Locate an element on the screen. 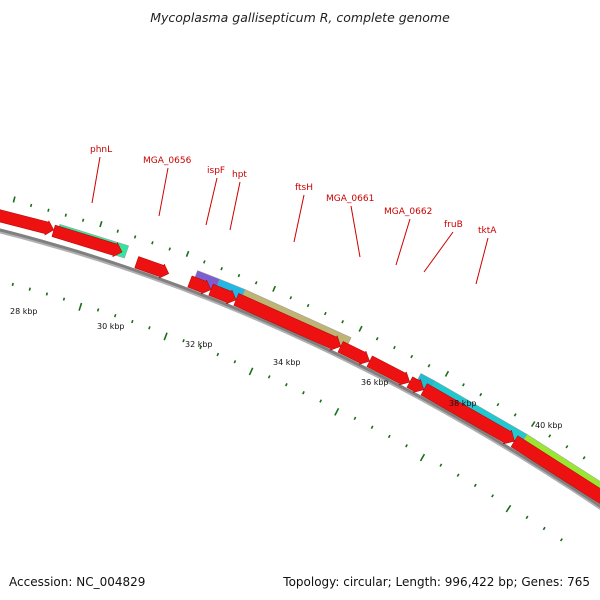  scale-label: 34 kbp is located at coordinates (287, 362).